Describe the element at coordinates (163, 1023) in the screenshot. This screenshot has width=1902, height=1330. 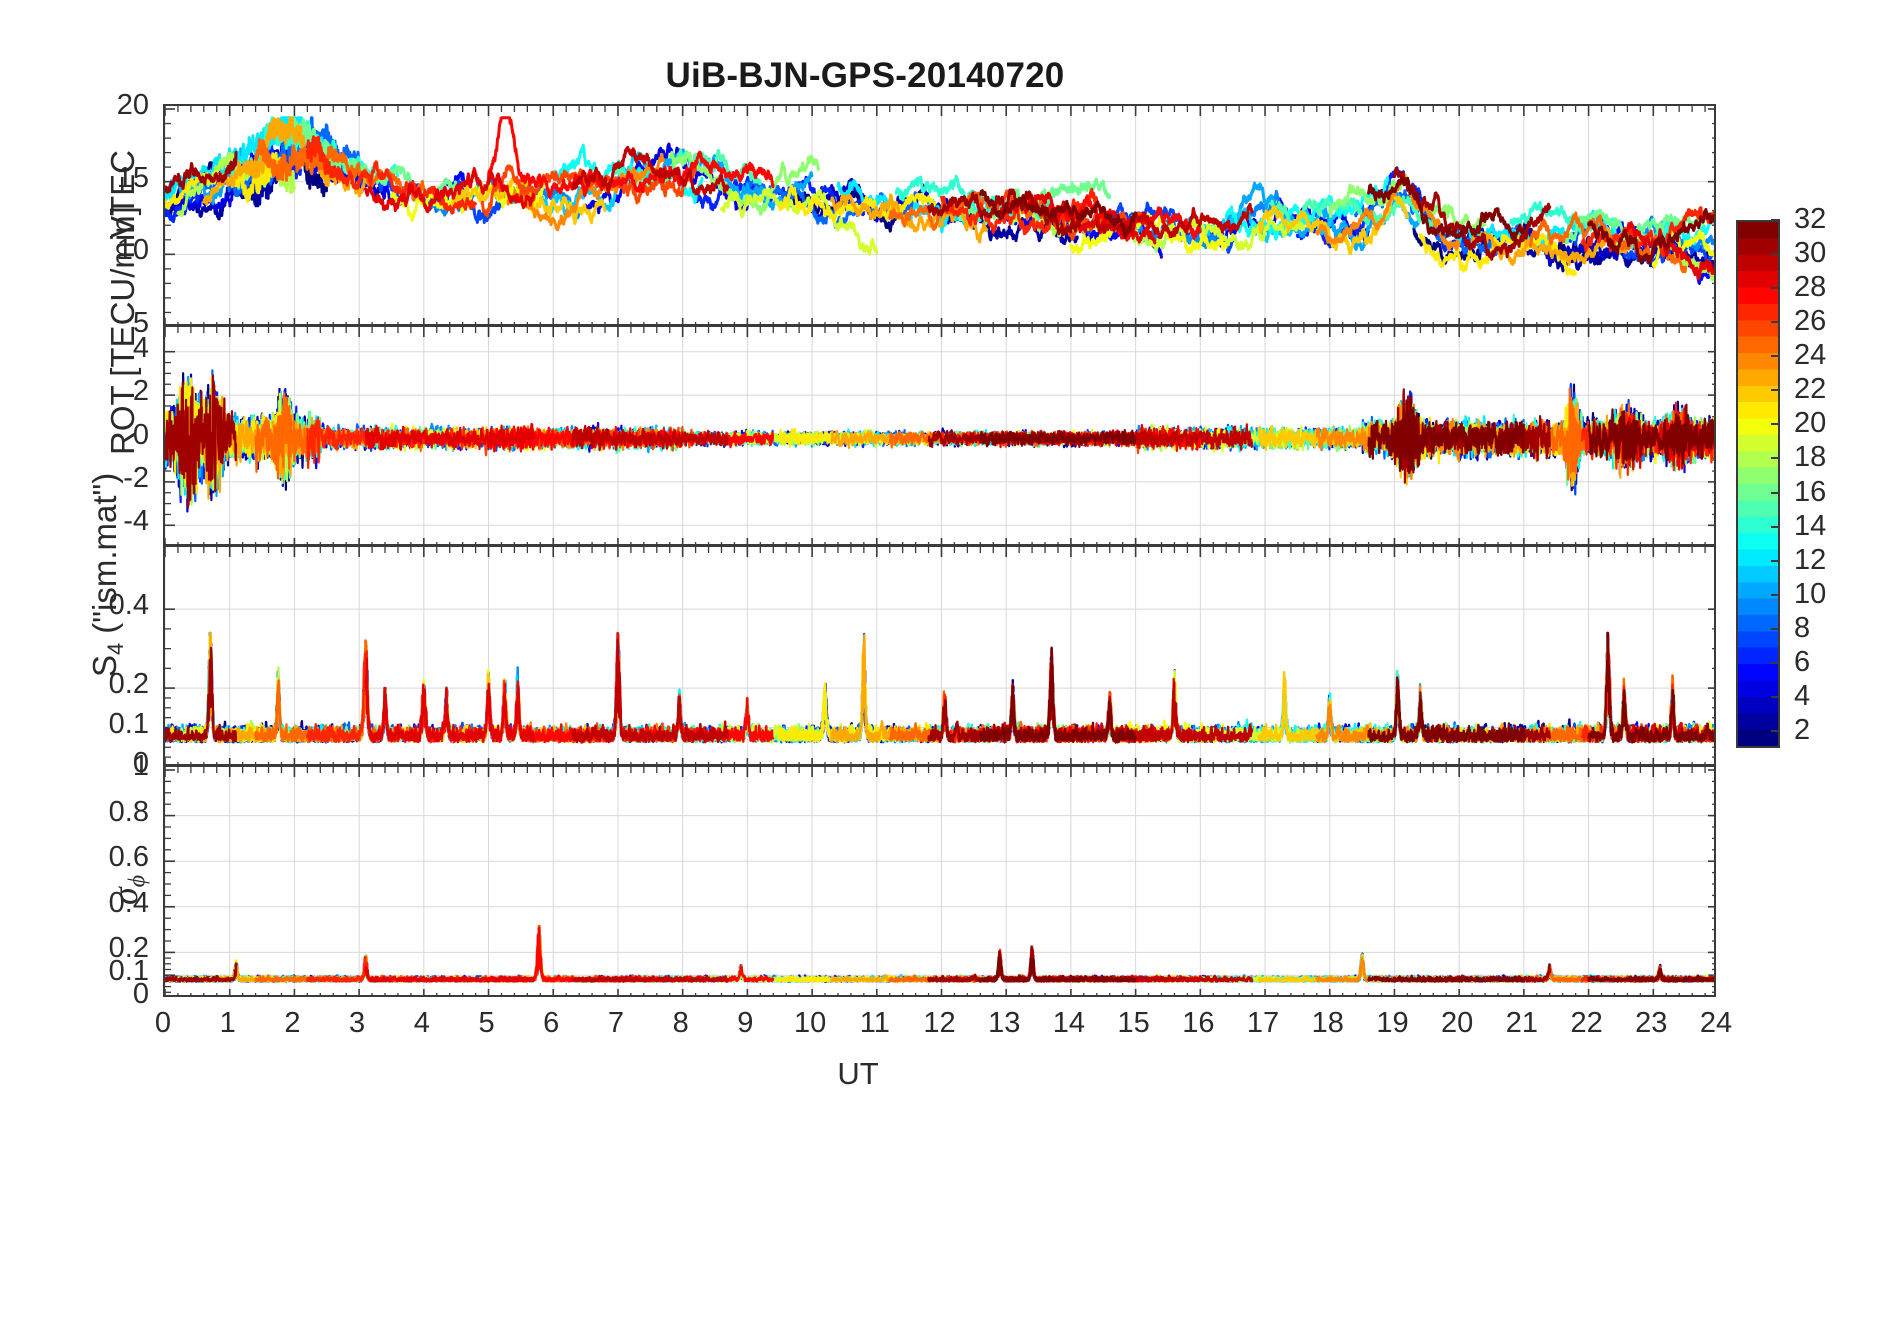
I see `xtick-label: 0` at that location.